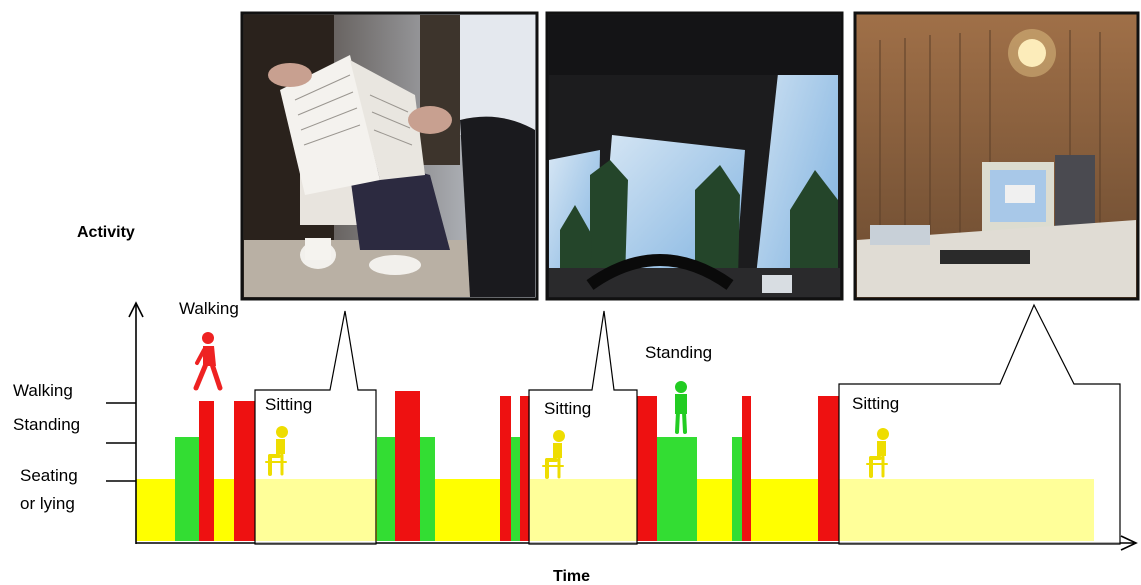  I want to click on level-label-lying: or lying, so click(47, 503).